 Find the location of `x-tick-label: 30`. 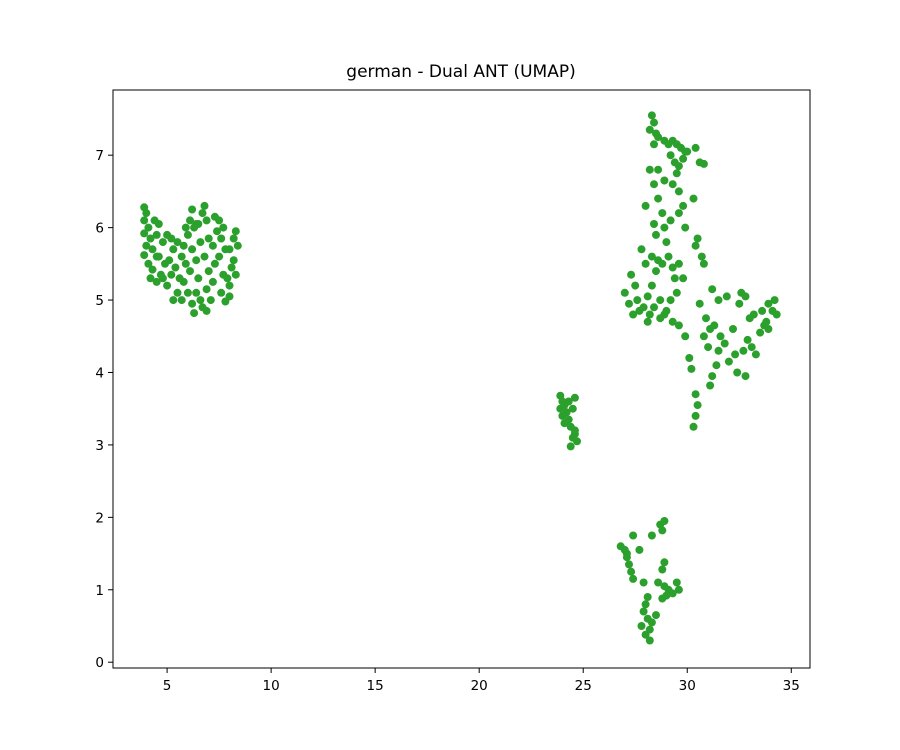

x-tick-label: 30 is located at coordinates (687, 686).